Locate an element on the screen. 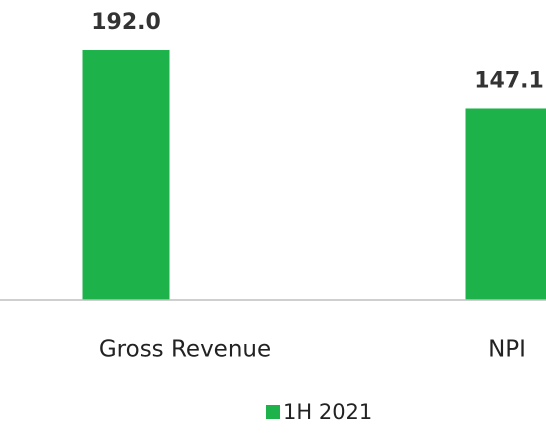 The image size is (546, 433). value-label: 147.1 is located at coordinates (509, 80).